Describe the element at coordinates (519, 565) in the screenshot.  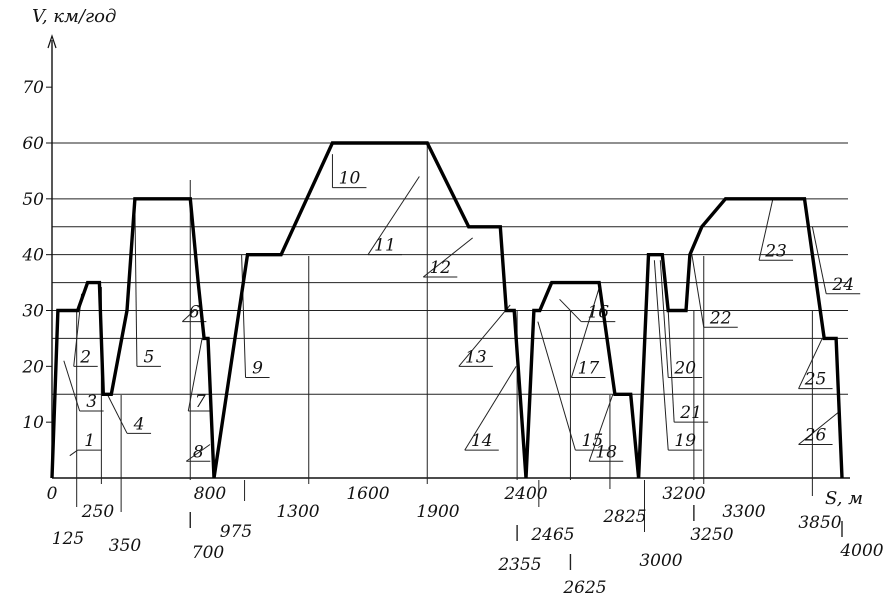
I see `x-mark-label-2355: 2355` at that location.